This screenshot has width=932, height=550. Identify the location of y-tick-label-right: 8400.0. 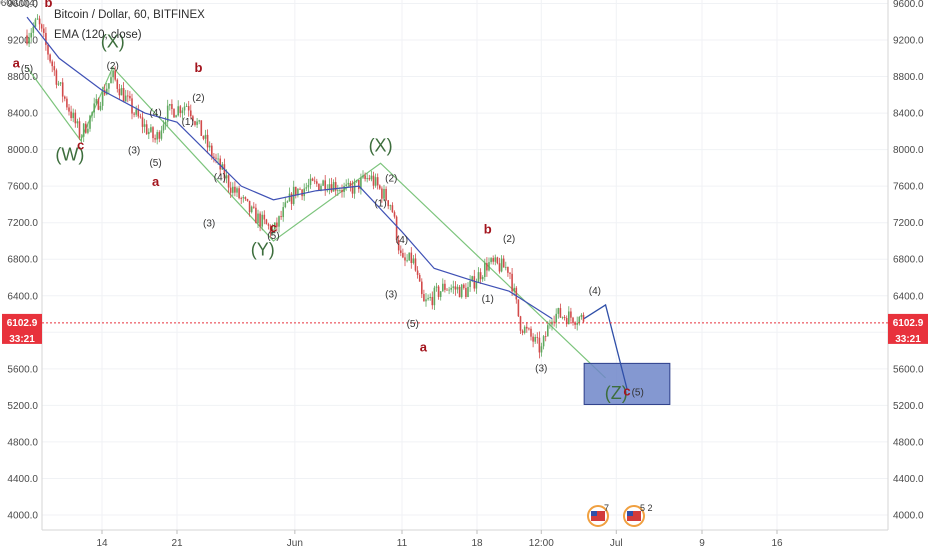
(908, 114).